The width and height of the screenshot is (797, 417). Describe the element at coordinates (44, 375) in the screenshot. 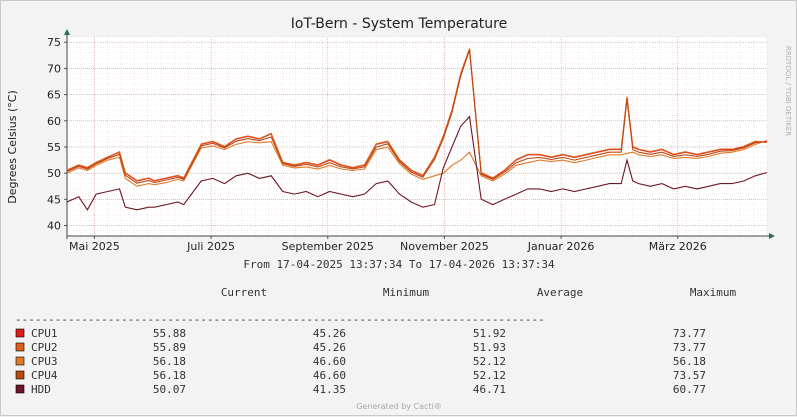

I see `legend-name: CPU4` at that location.